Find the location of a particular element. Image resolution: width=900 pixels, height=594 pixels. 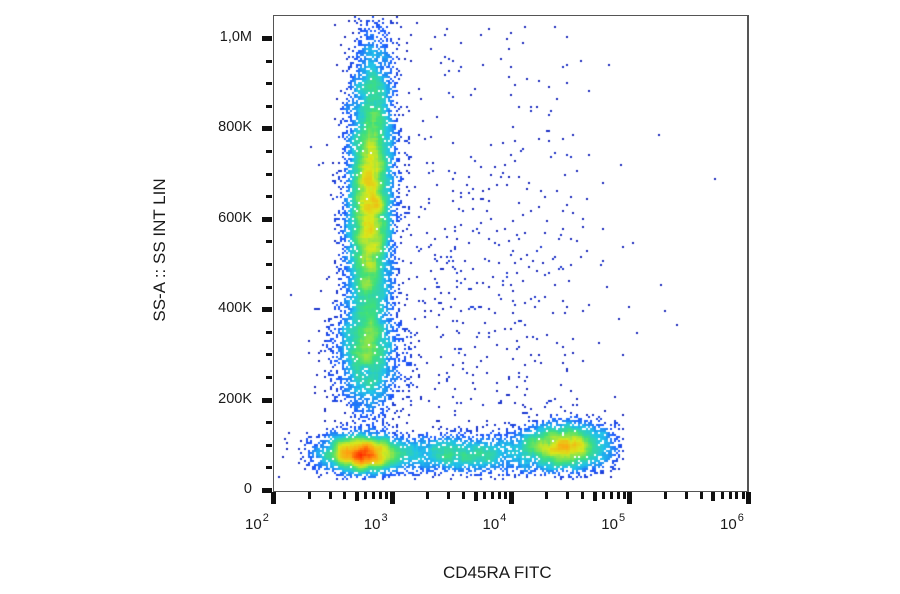

y-axis-title: SS-A :: SS INT LIN is located at coordinates (159, 250).